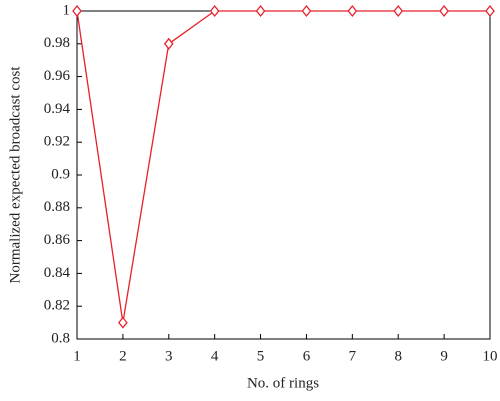  Describe the element at coordinates (57, 43) in the screenshot. I see `y-tick-label: 0.98` at that location.